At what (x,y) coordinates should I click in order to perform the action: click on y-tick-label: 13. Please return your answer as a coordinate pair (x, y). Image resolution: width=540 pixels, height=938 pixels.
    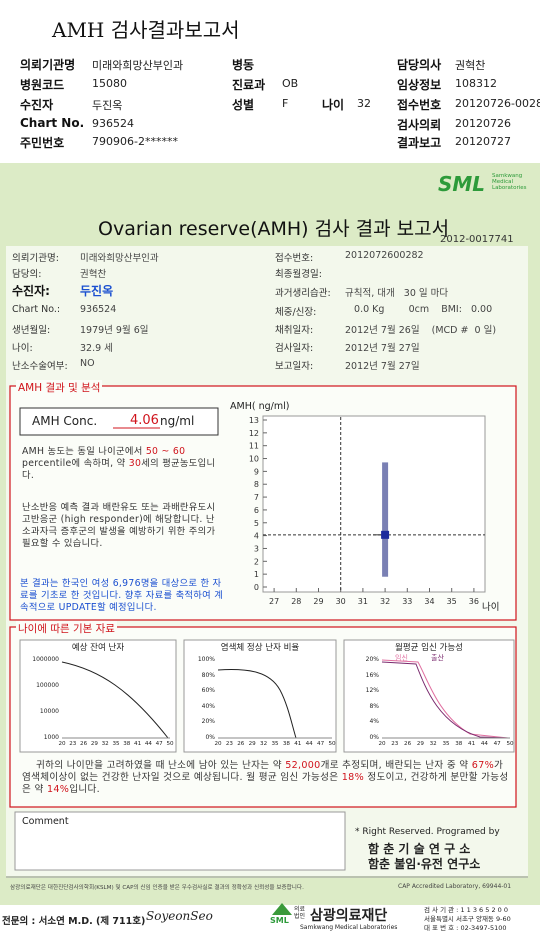
    Looking at the image, I should click on (254, 420).